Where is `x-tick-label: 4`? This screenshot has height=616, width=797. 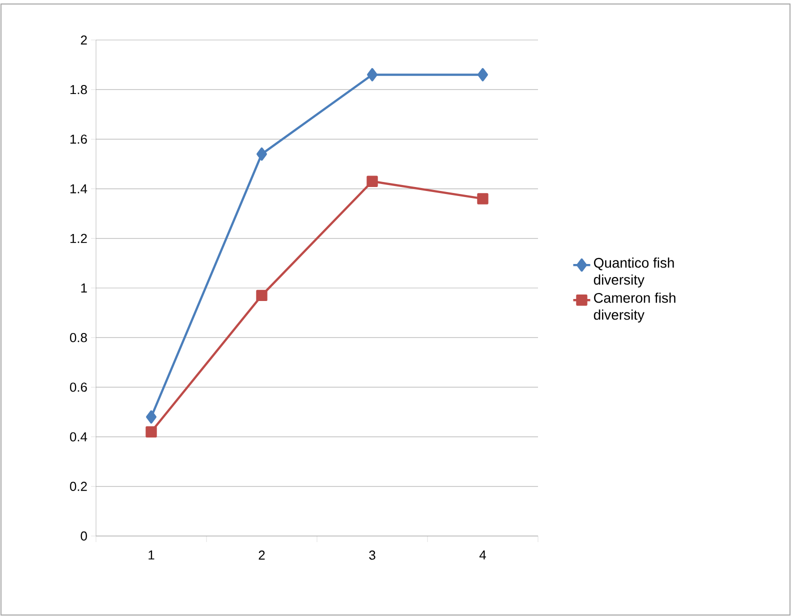 x-tick-label: 4 is located at coordinates (482, 555).